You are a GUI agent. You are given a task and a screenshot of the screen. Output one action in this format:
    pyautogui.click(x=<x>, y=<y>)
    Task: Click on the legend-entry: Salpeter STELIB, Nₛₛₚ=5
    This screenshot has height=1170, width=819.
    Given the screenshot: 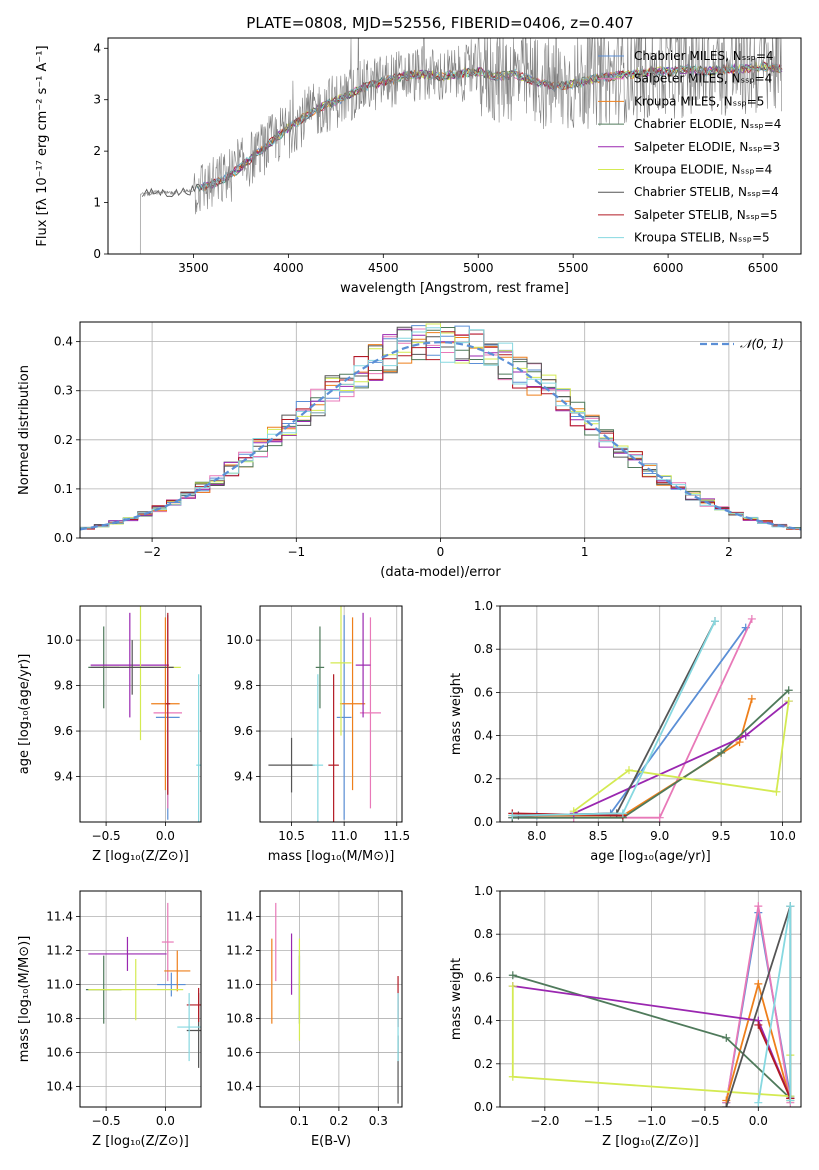 What is the action you would take?
    pyautogui.click(x=706, y=215)
    